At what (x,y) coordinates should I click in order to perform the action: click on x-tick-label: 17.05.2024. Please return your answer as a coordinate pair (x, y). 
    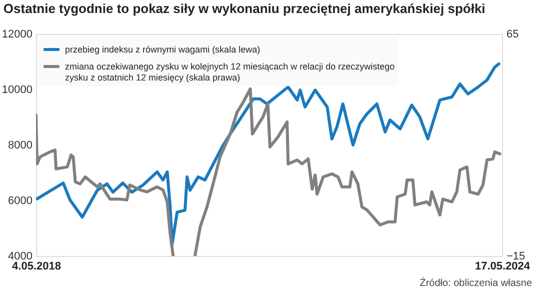
    Looking at the image, I should click on (502, 266).